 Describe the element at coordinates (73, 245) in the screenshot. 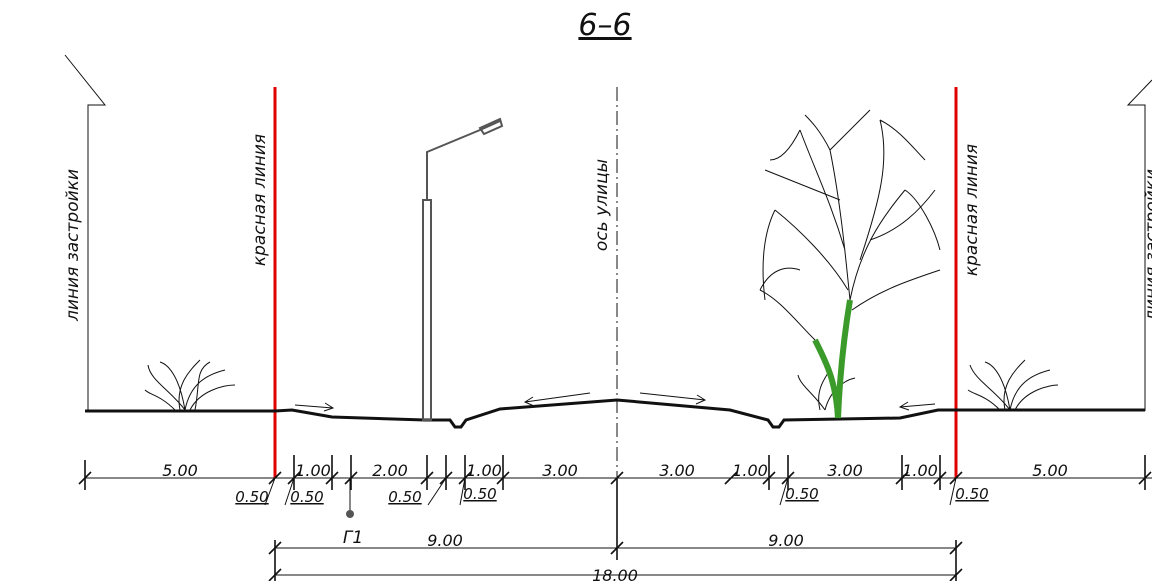

I see `building-line-left-label: линия застройки` at that location.